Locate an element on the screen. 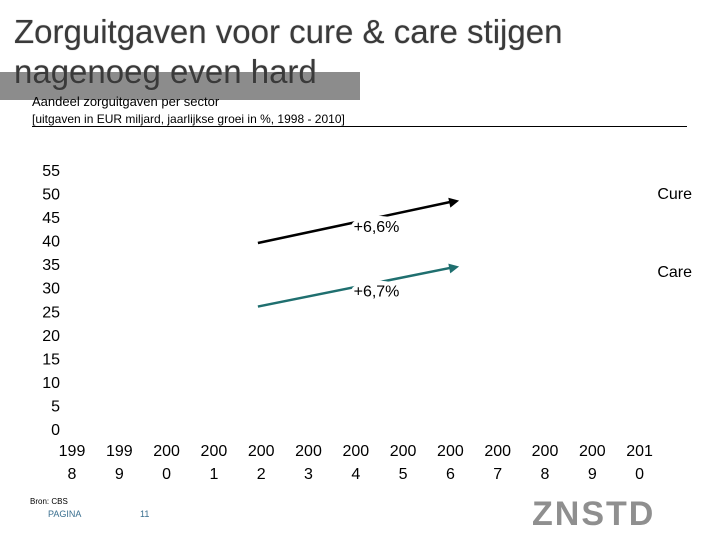 This screenshot has width=720, height=540. y-tick-label: 45 is located at coordinates (51, 218).